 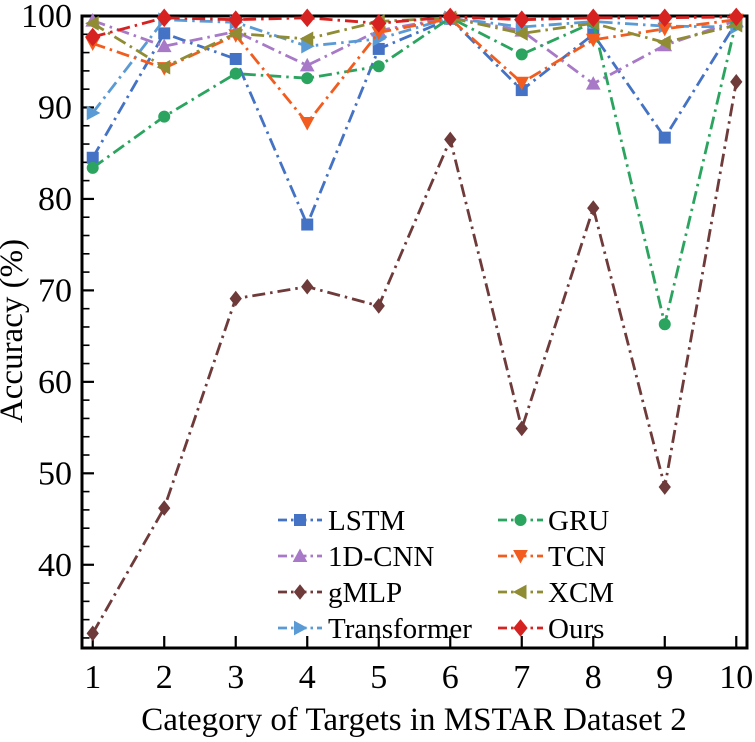 What do you see at coordinates (378, 677) in the screenshot?
I see `x-tick-label: 5` at bounding box center [378, 677].